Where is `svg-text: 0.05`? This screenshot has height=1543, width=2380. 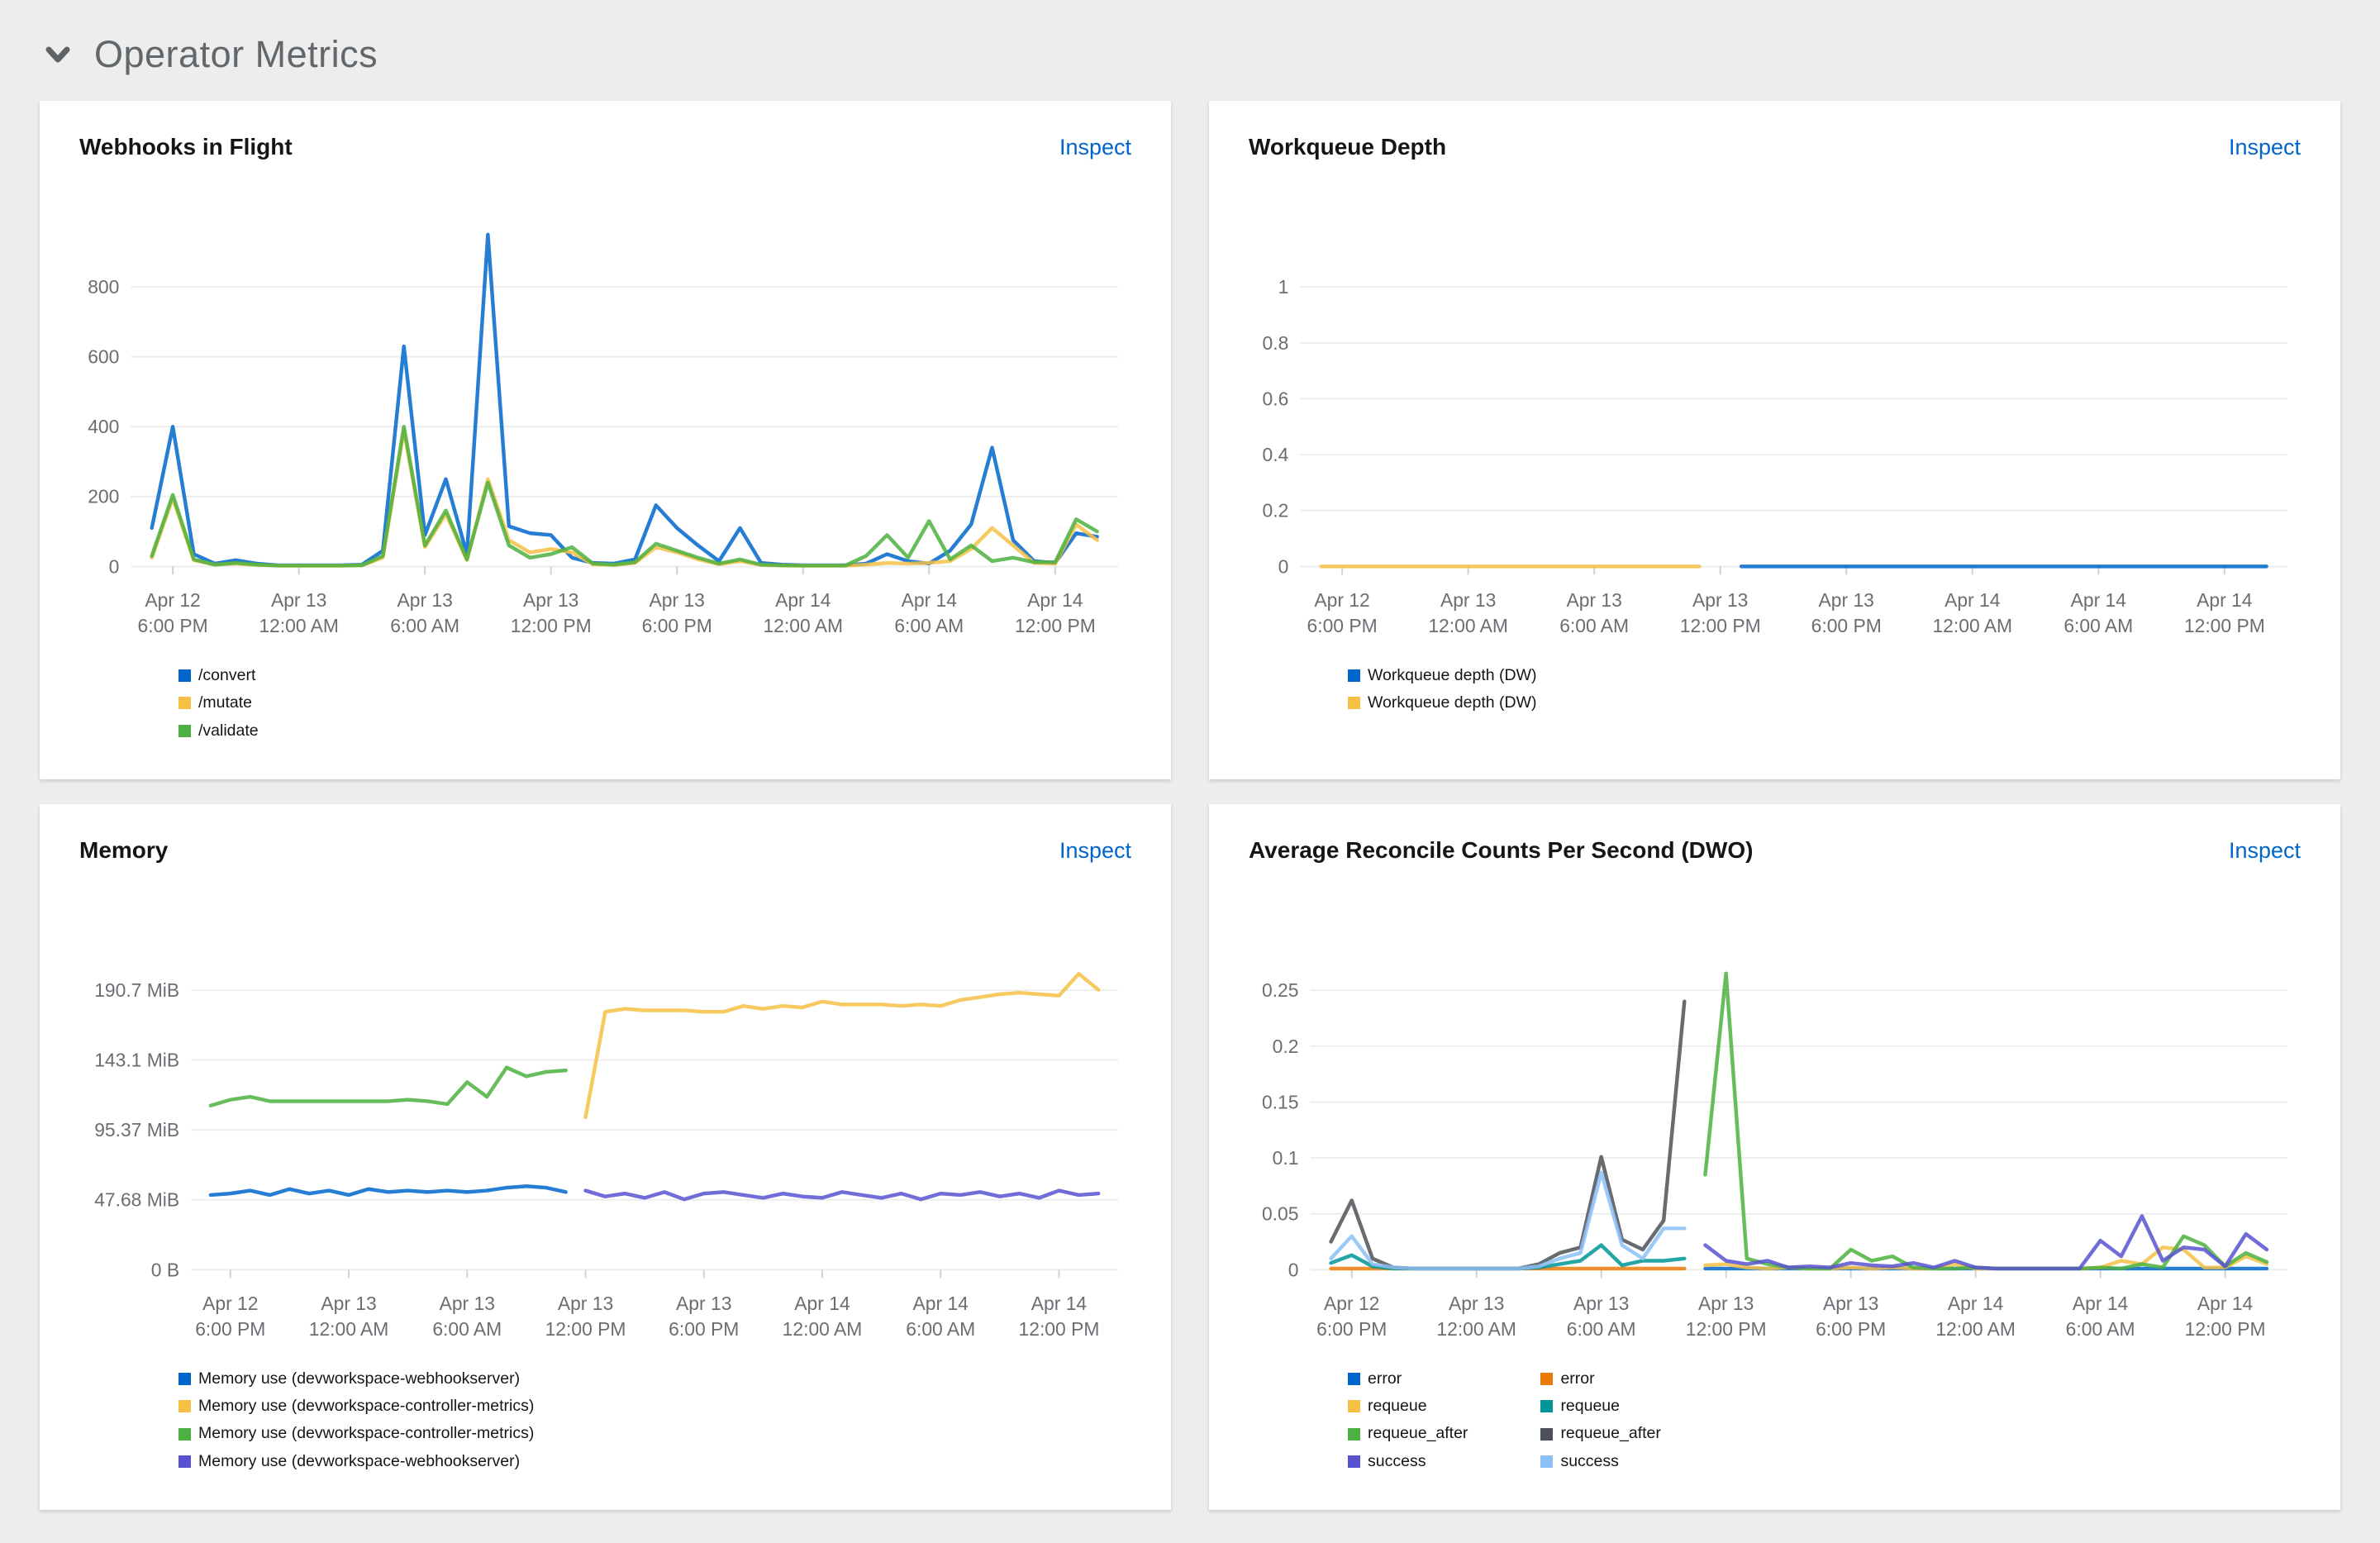 svg-text: 0.05 is located at coordinates (1280, 1214).